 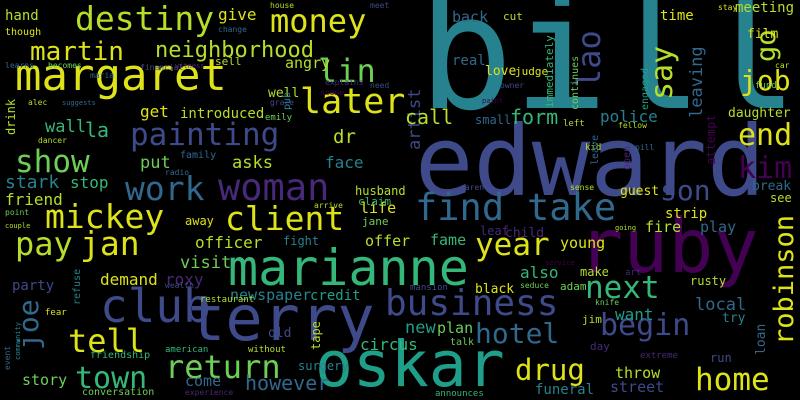 What do you see at coordinates (420, 328) in the screenshot?
I see `word: new` at bounding box center [420, 328].